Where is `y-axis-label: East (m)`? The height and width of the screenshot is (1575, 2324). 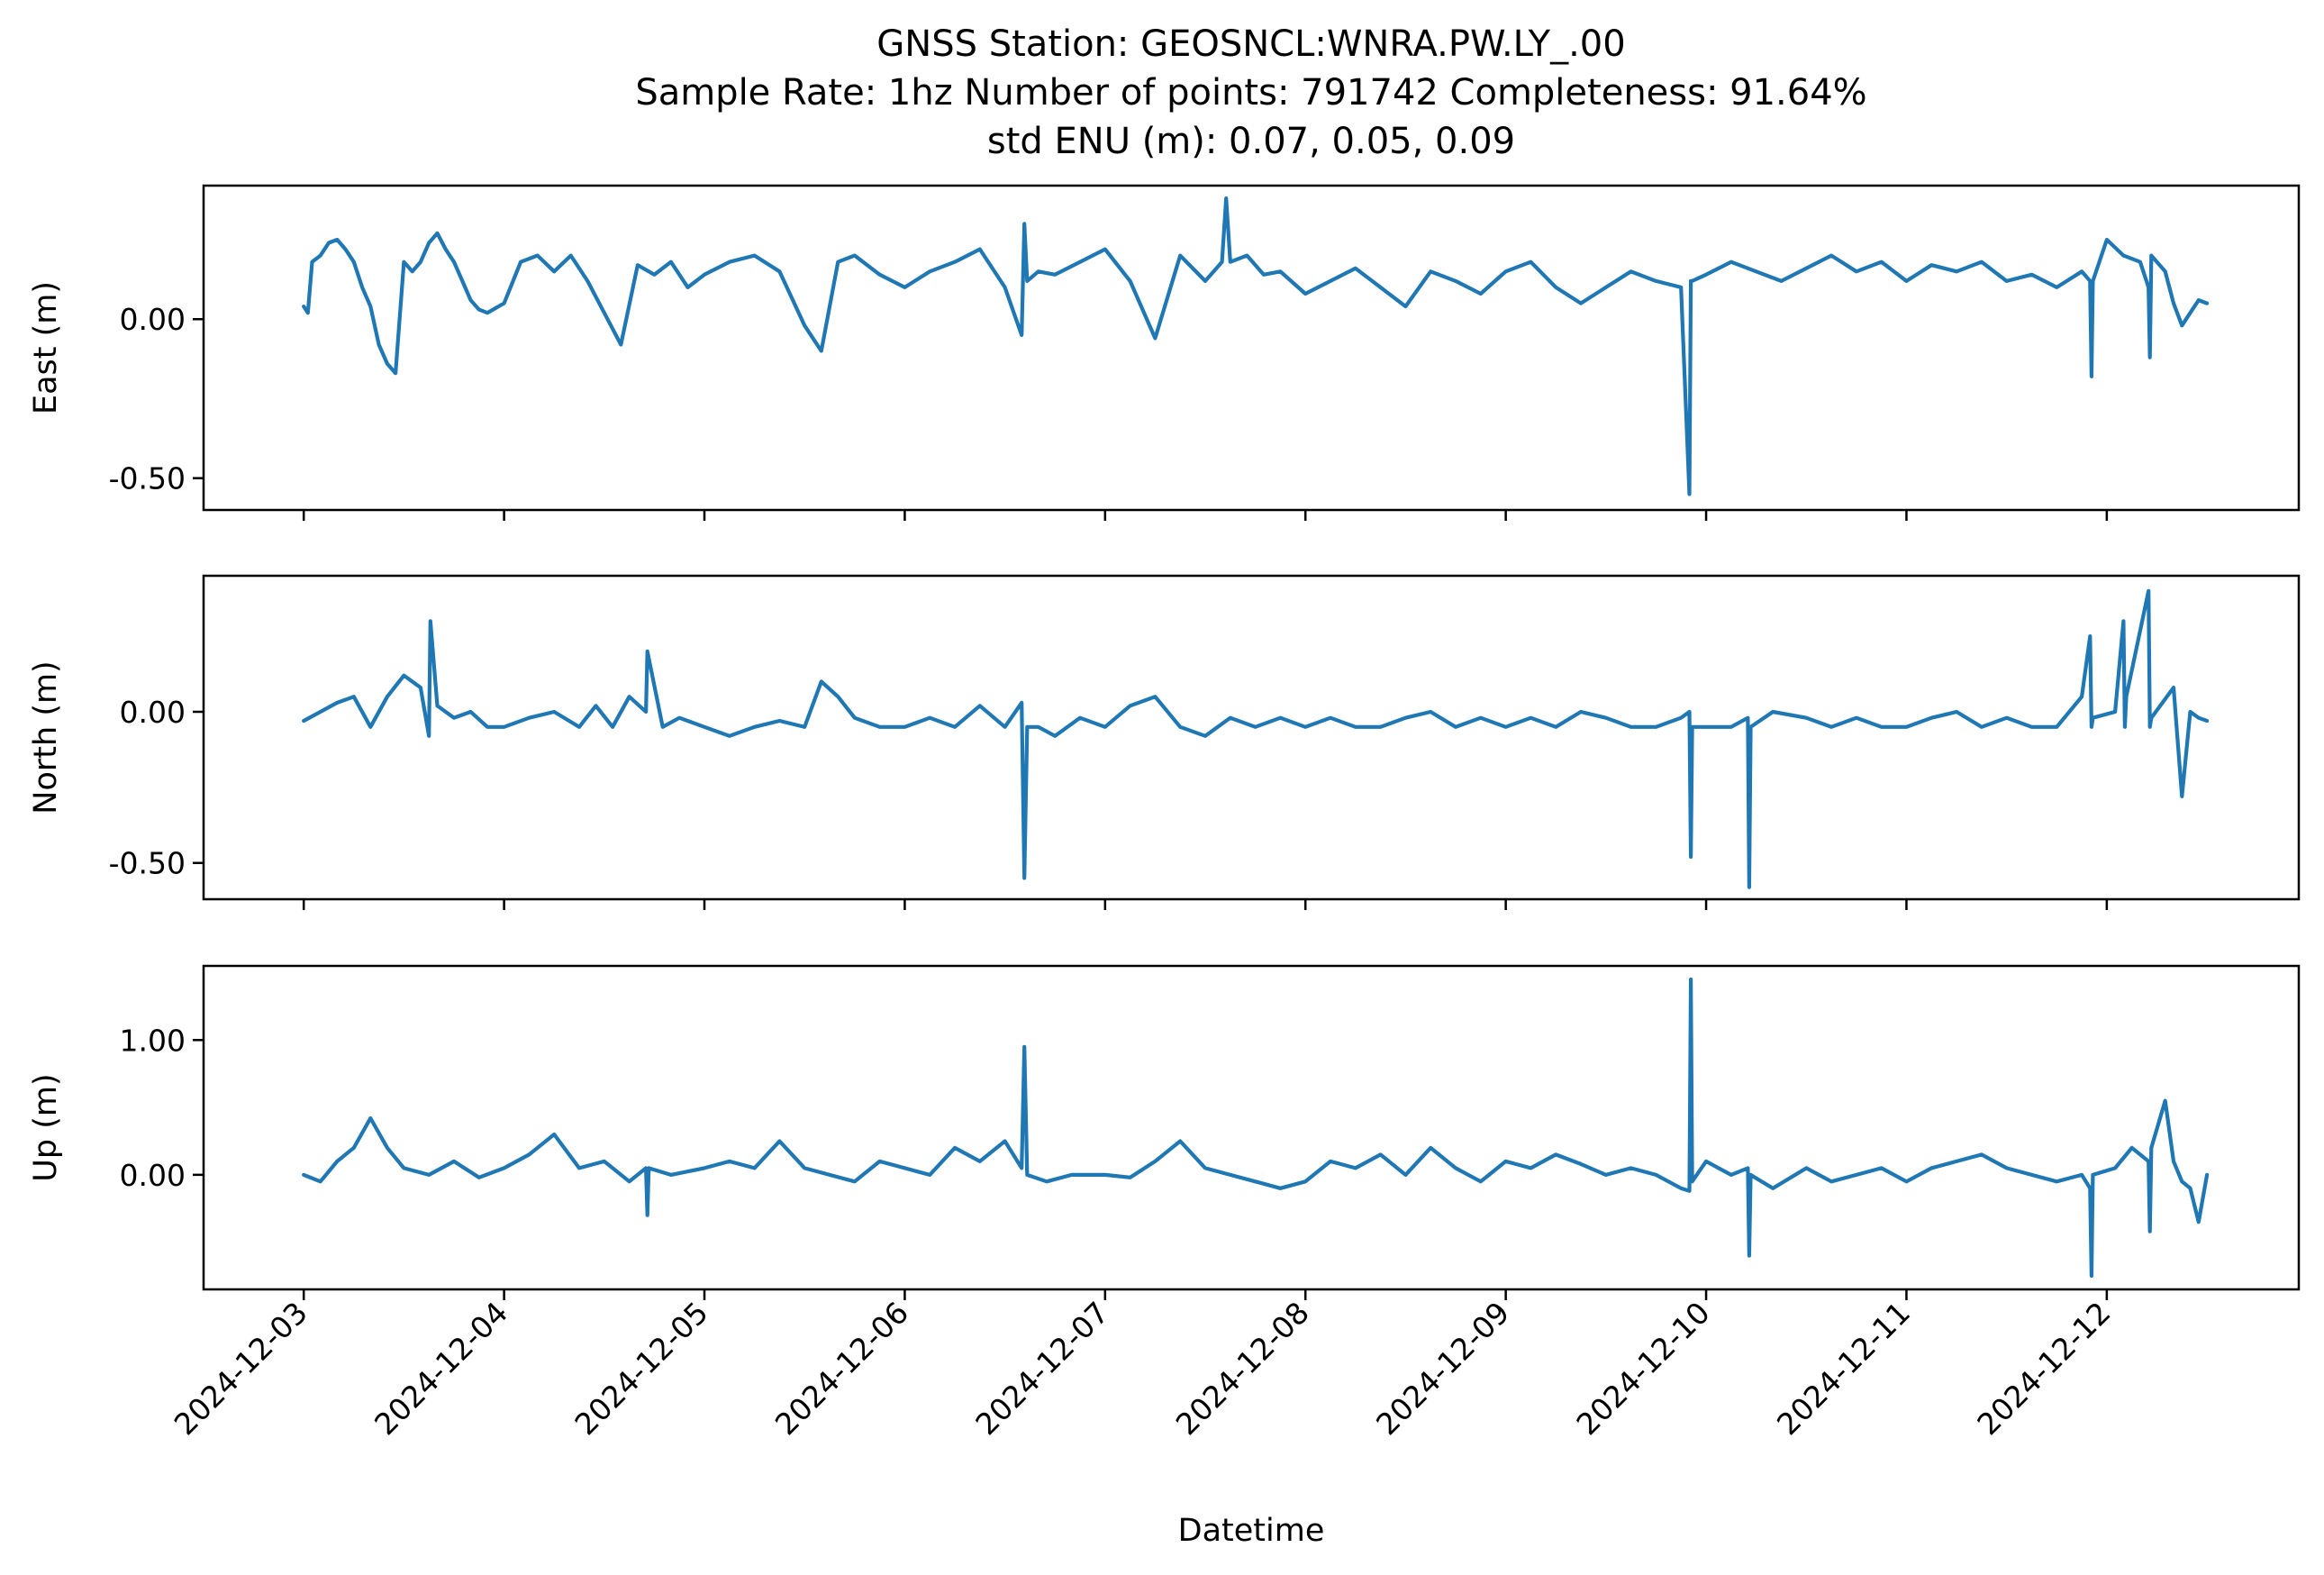
y-axis-label: East (m) is located at coordinates (46, 347).